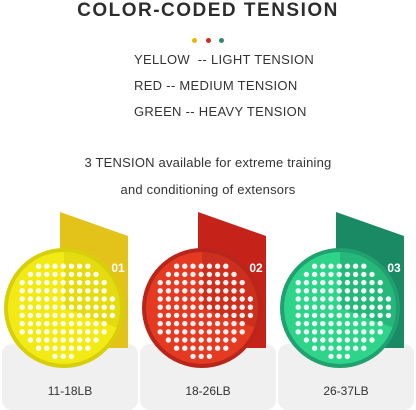 This screenshot has height=410, width=416. I want to click on red-disc-illustration: 02, so click(204, 290).